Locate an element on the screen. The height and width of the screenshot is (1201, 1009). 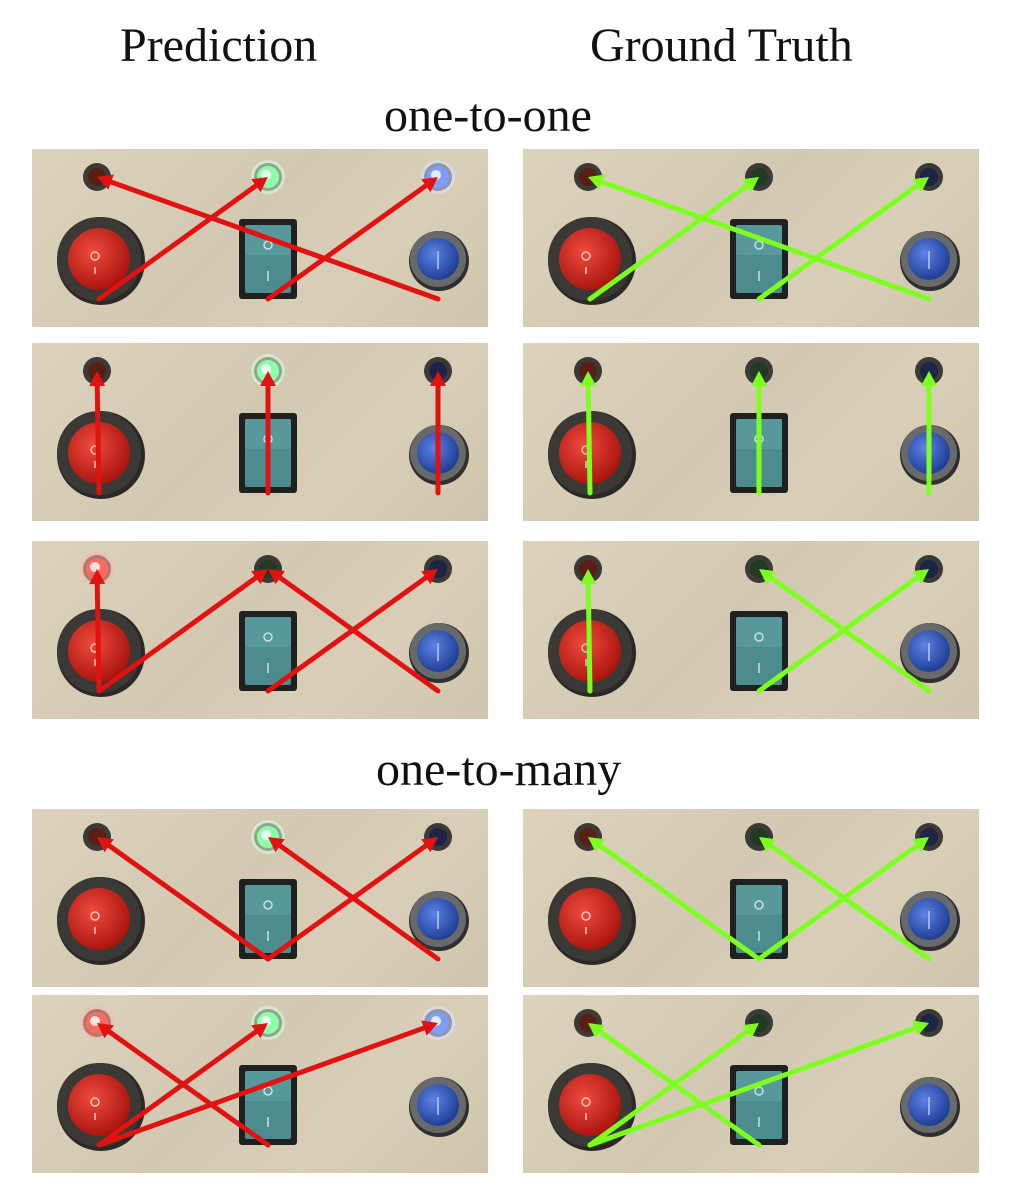
one-to-many-section-title: one-to-many is located at coordinates (499, 769).